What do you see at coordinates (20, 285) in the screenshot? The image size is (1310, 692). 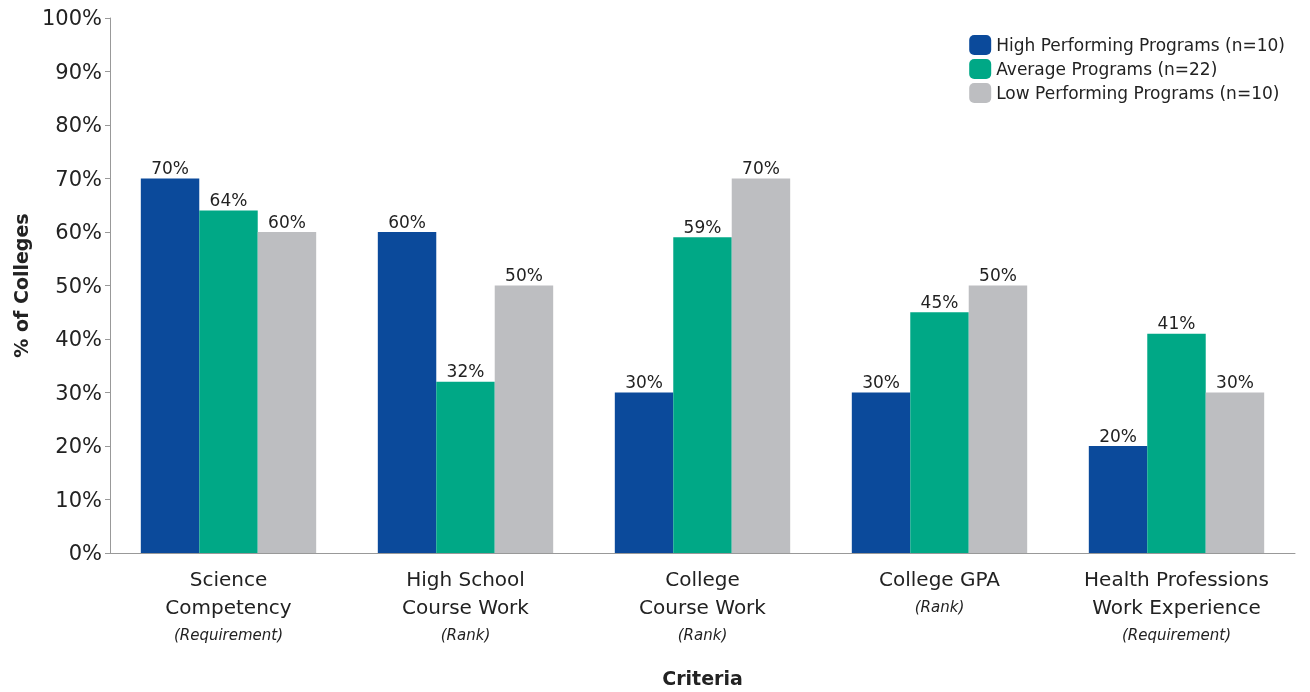 I see `y-axis-title: % of Colleges` at bounding box center [20, 285].